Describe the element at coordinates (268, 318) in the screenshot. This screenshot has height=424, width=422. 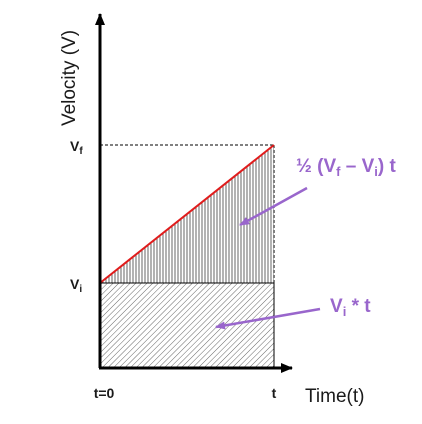
I see `rectangle-annotation-arrow` at that location.